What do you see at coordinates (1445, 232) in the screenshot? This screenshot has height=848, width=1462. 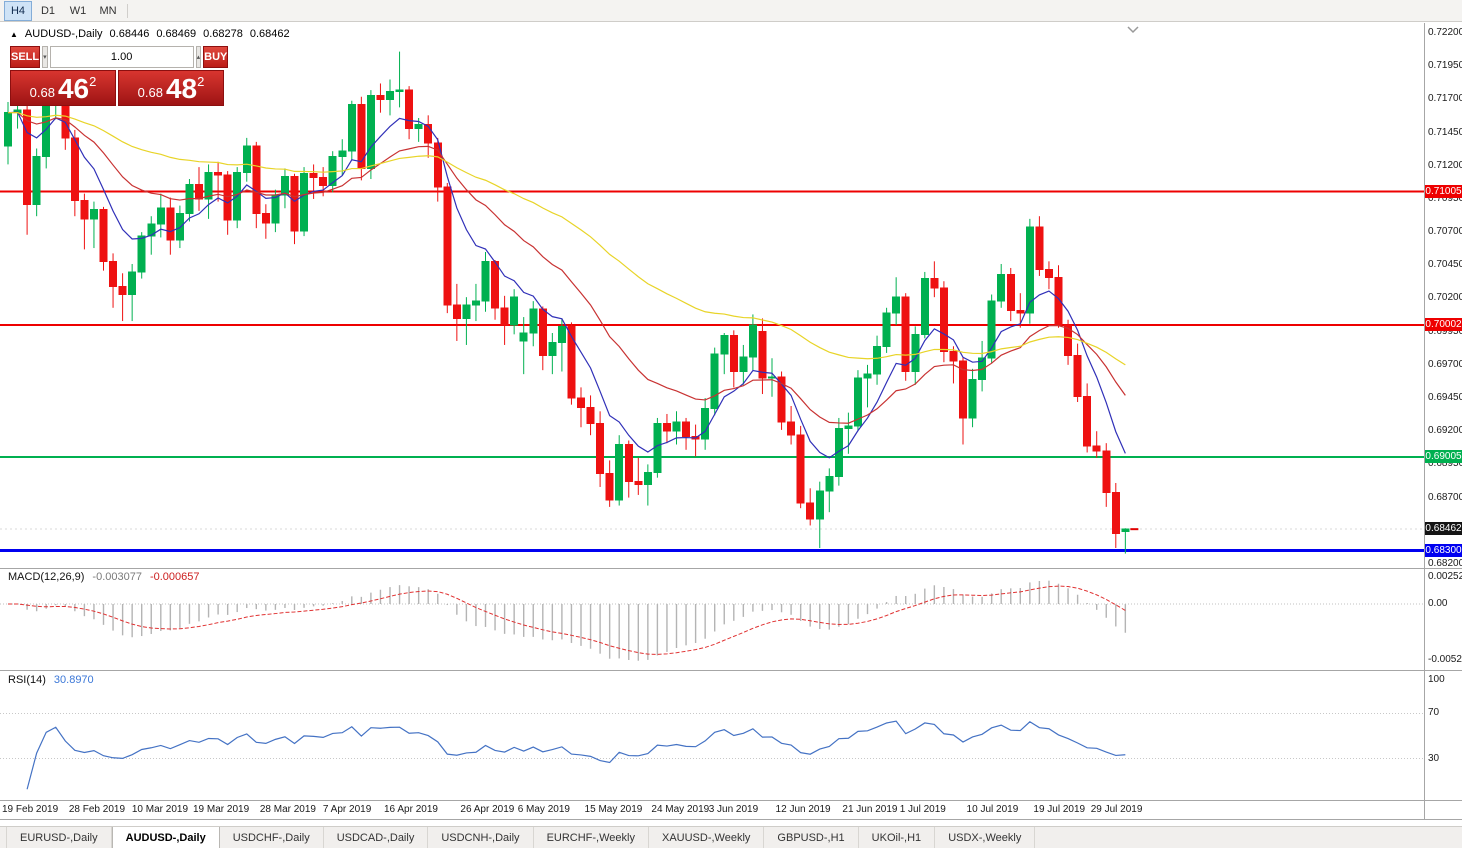 I see `price-axis-label: 0.70700` at bounding box center [1445, 232].